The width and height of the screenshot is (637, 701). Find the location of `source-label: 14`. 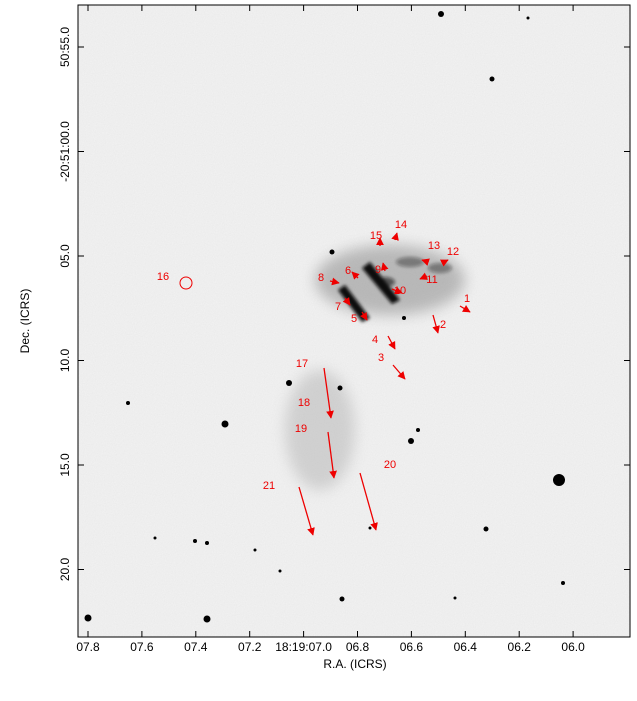

source-label: 14 is located at coordinates (401, 225).